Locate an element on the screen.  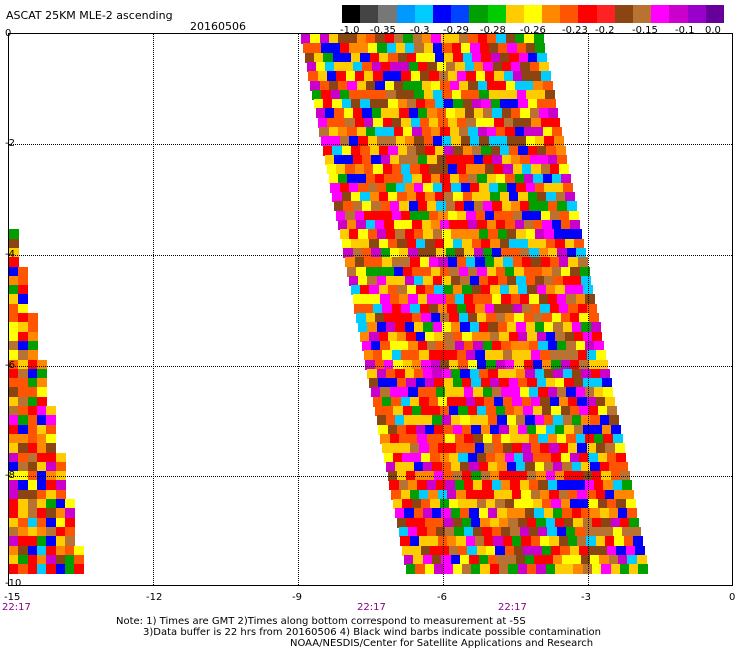
grid-line is located at coordinates (370, 366).